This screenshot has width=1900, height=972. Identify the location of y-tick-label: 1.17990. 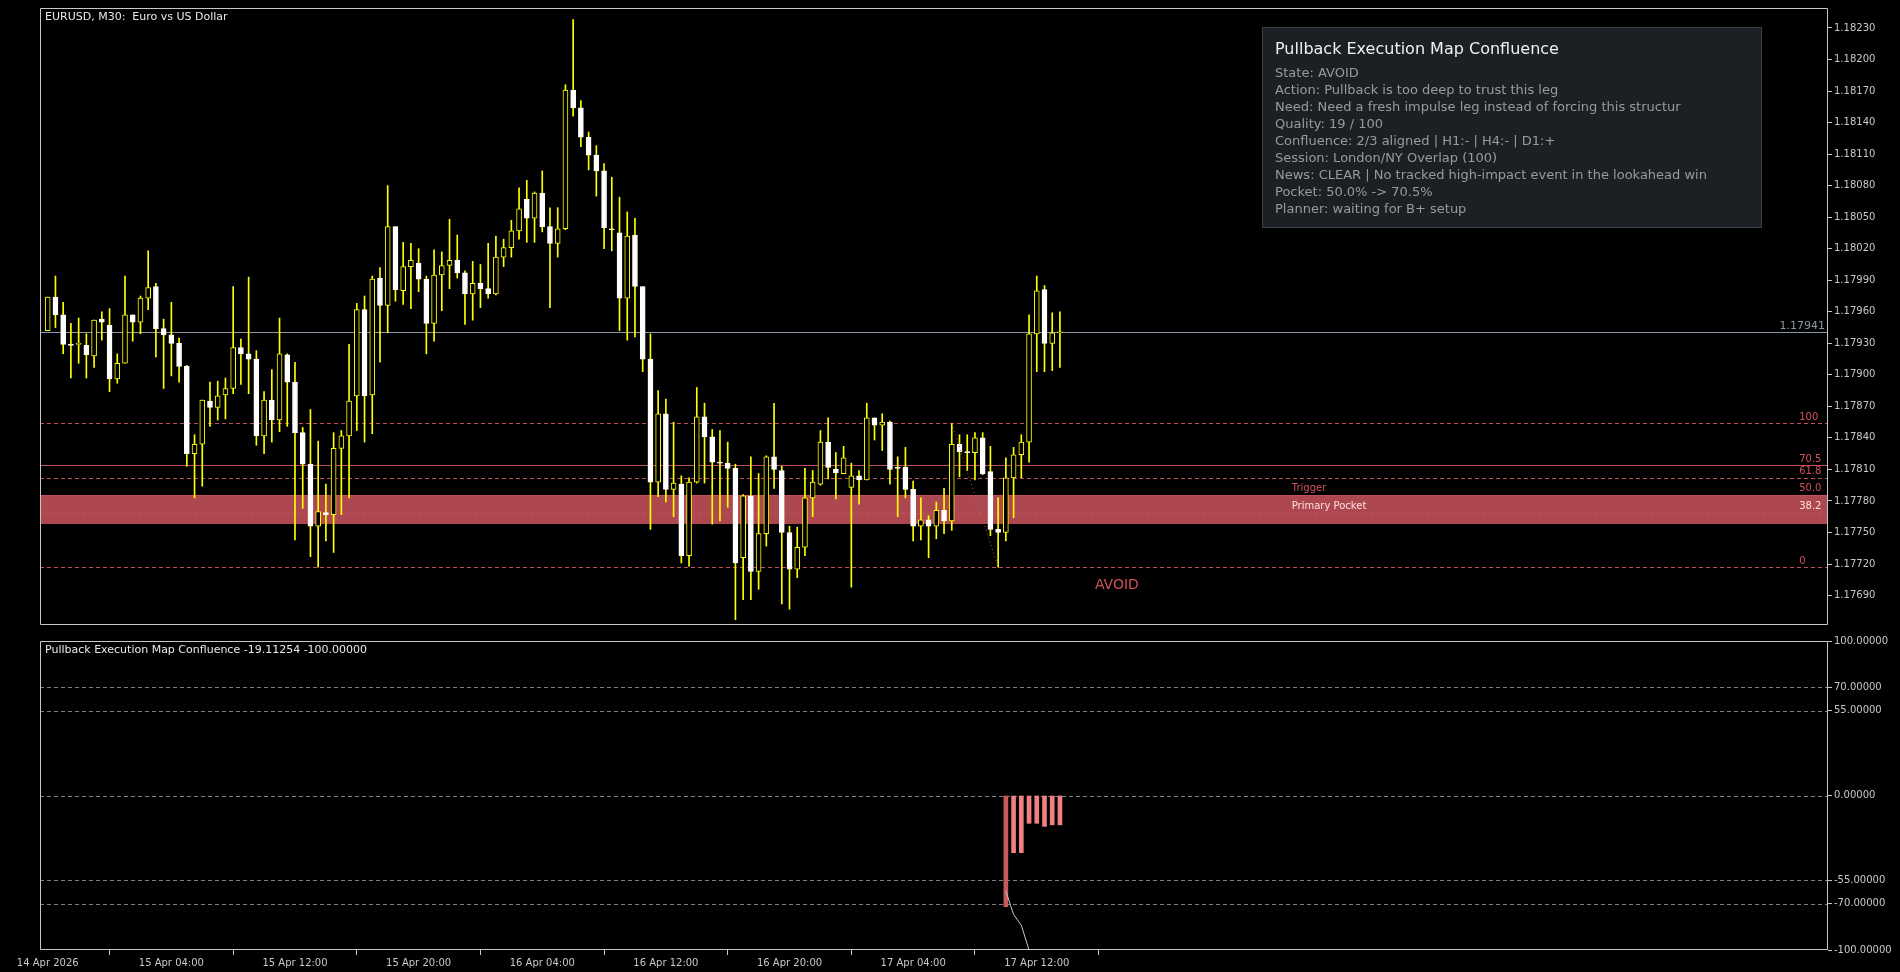
(1855, 279).